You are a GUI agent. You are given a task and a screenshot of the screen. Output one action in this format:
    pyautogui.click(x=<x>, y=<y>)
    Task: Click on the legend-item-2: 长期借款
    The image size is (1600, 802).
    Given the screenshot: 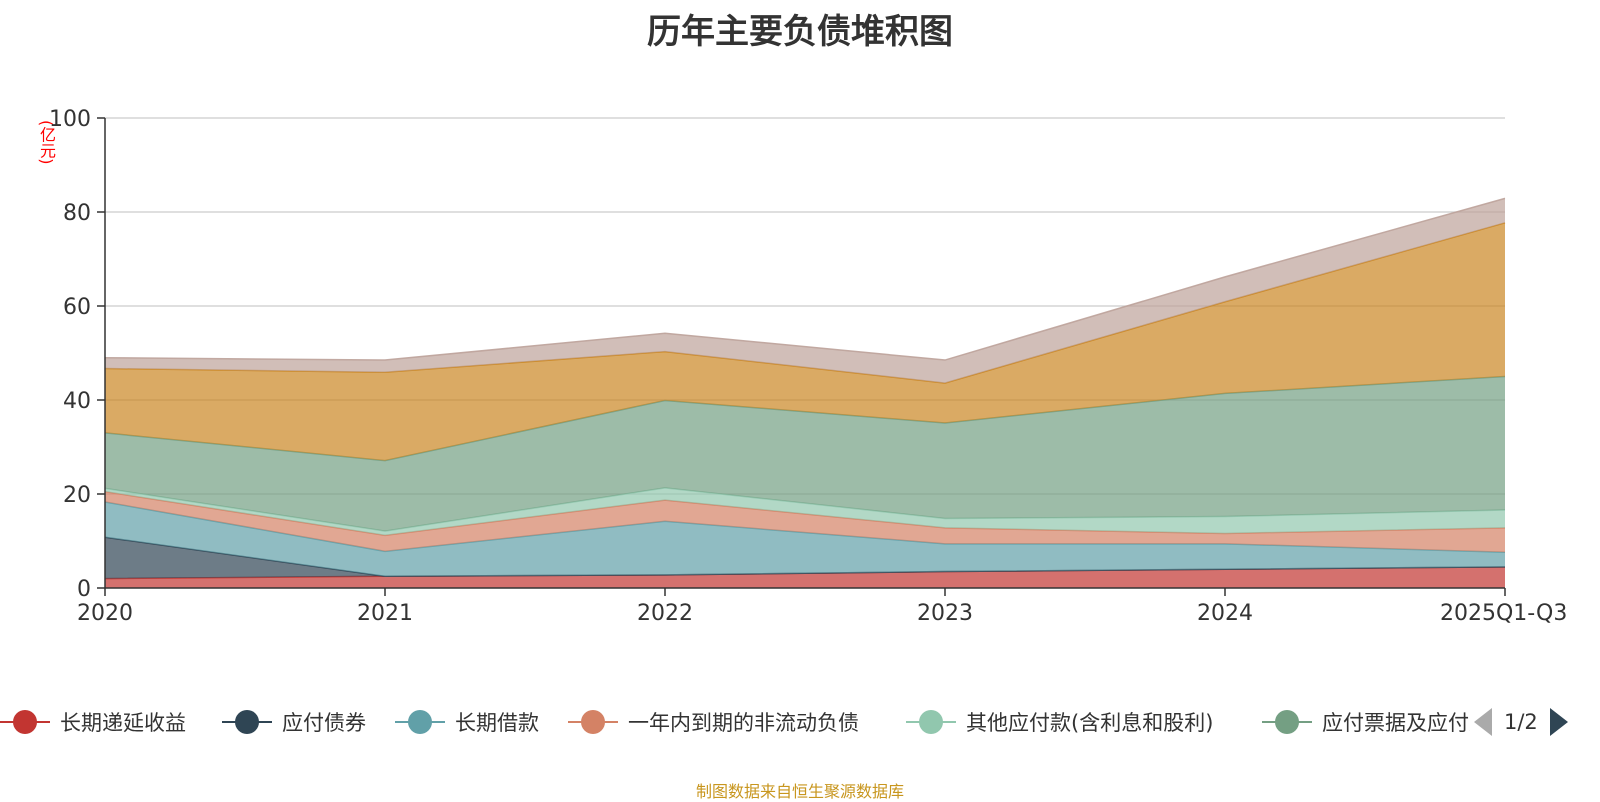 What is the action you would take?
    pyautogui.click(x=467, y=722)
    